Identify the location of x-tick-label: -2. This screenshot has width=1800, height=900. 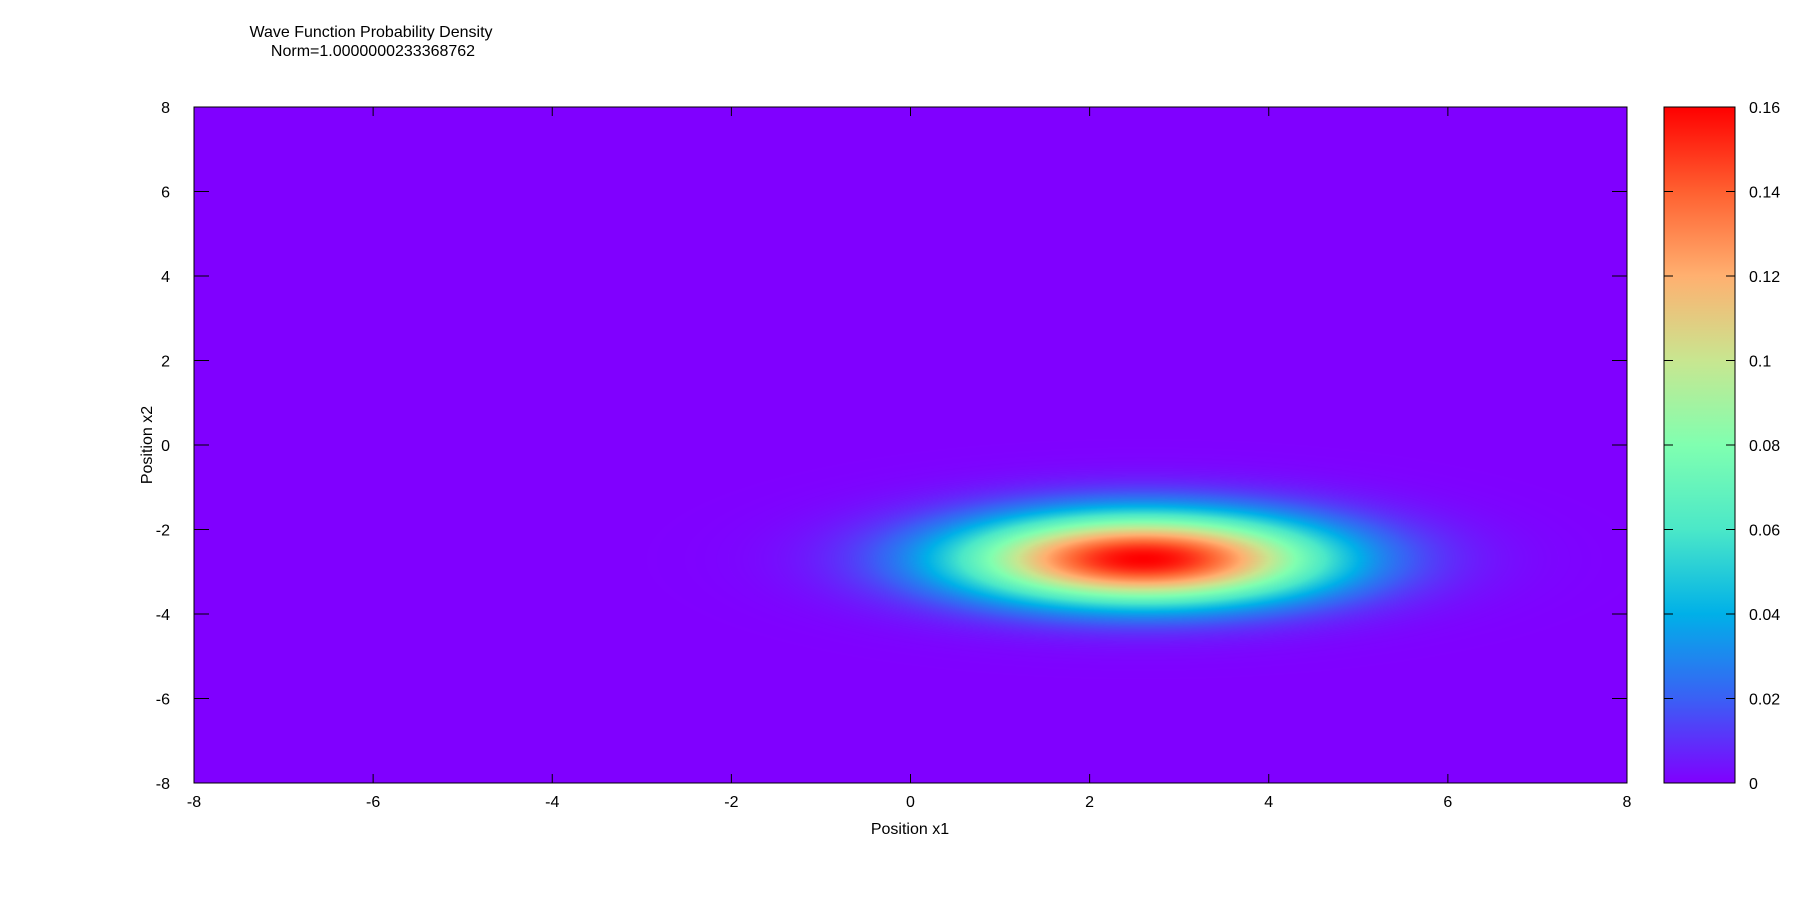
(731, 802).